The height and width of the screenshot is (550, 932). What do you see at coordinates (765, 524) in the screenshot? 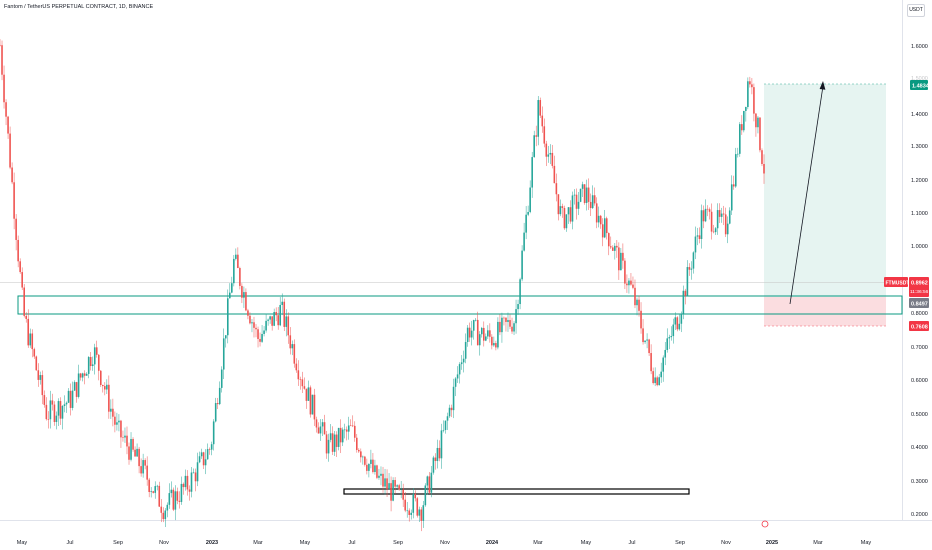
I see `event-marker-icon` at bounding box center [765, 524].